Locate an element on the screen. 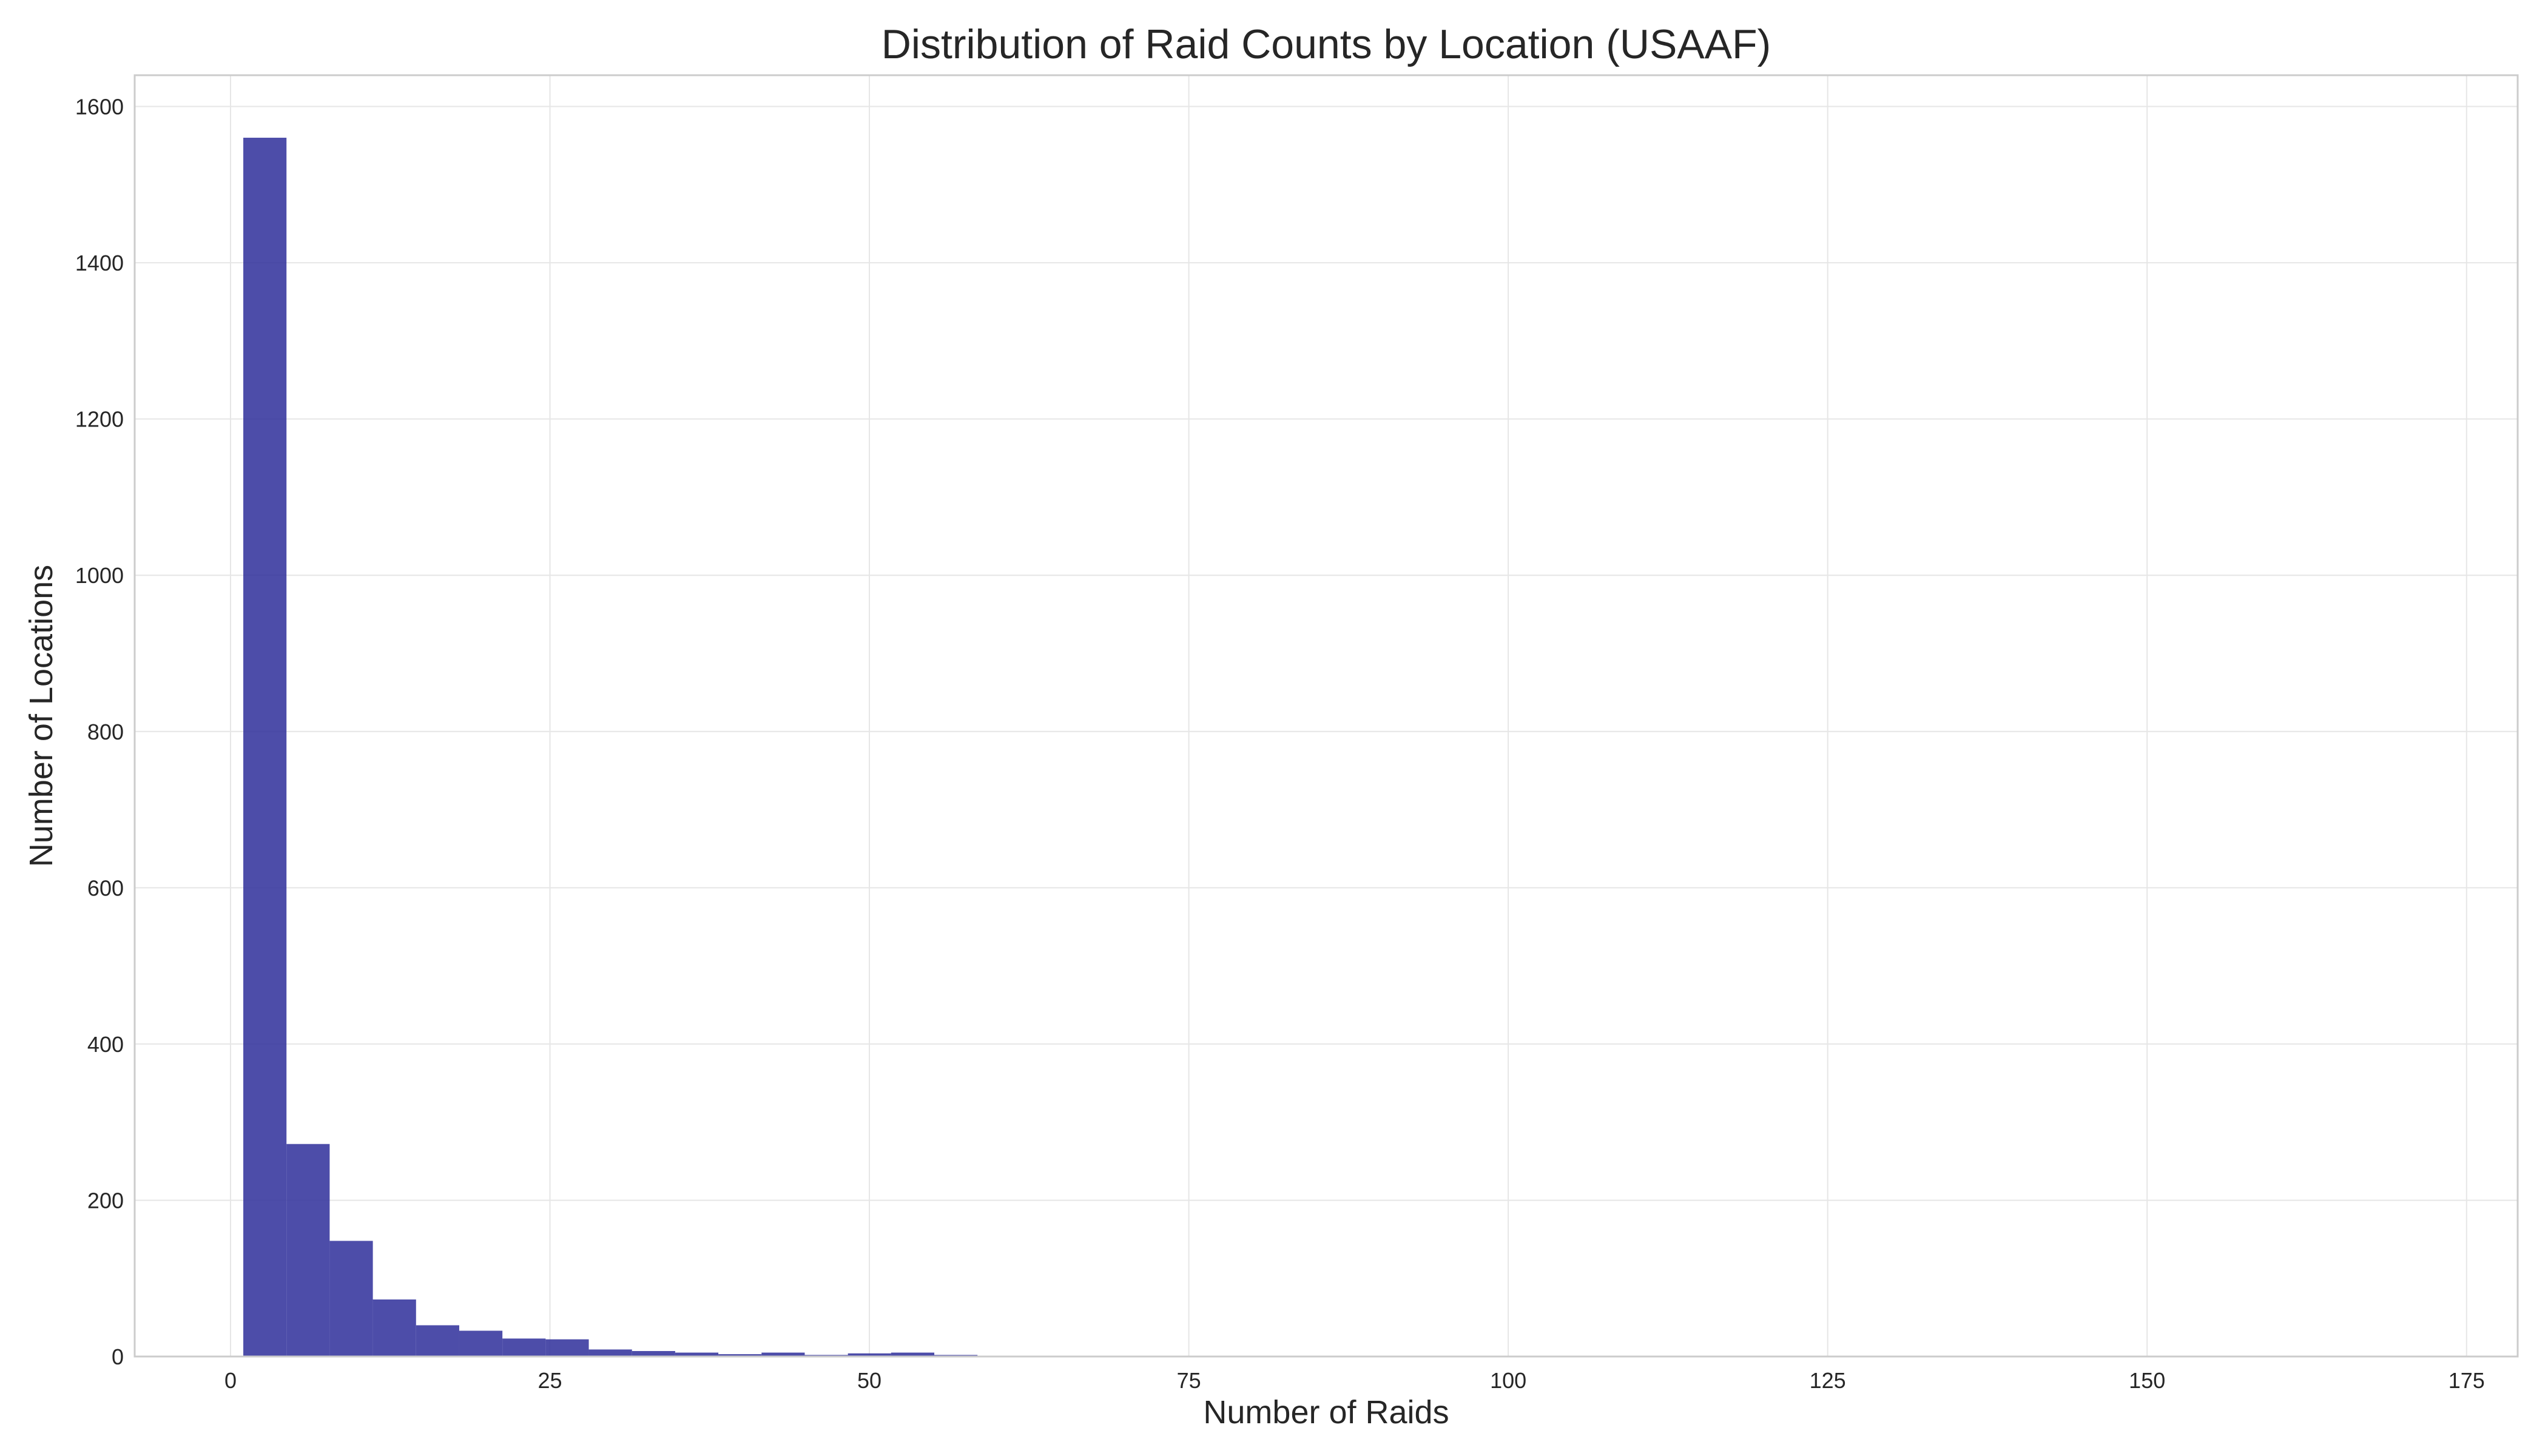 This screenshot has width=2548, height=1456. x-tick-label: 175 is located at coordinates (2467, 1380).